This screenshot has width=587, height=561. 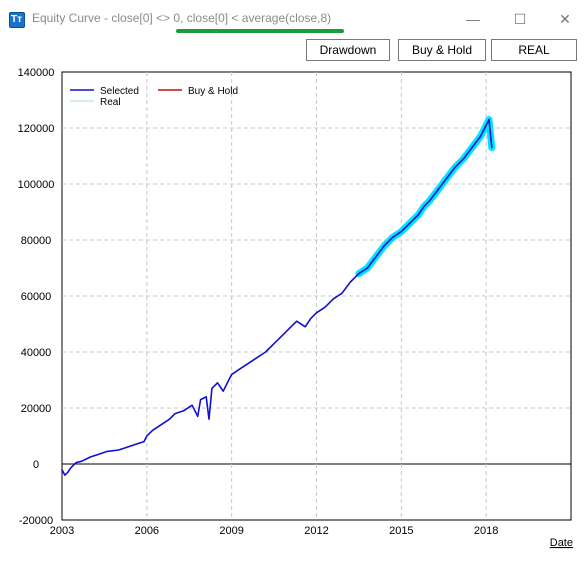 I want to click on drawdown-button: Drawdown, so click(x=348, y=50).